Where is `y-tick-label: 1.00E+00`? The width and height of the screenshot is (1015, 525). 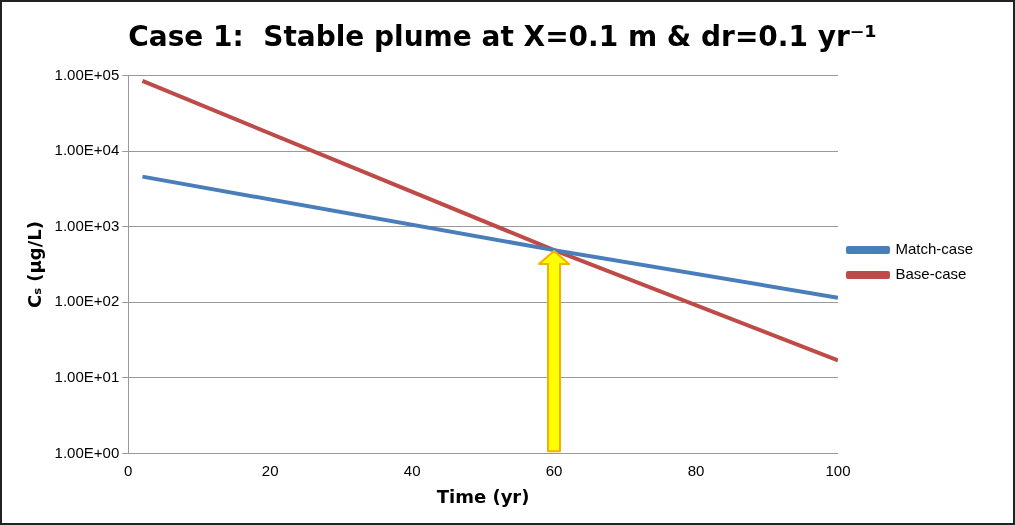
y-tick-label: 1.00E+00 is located at coordinates (87, 452).